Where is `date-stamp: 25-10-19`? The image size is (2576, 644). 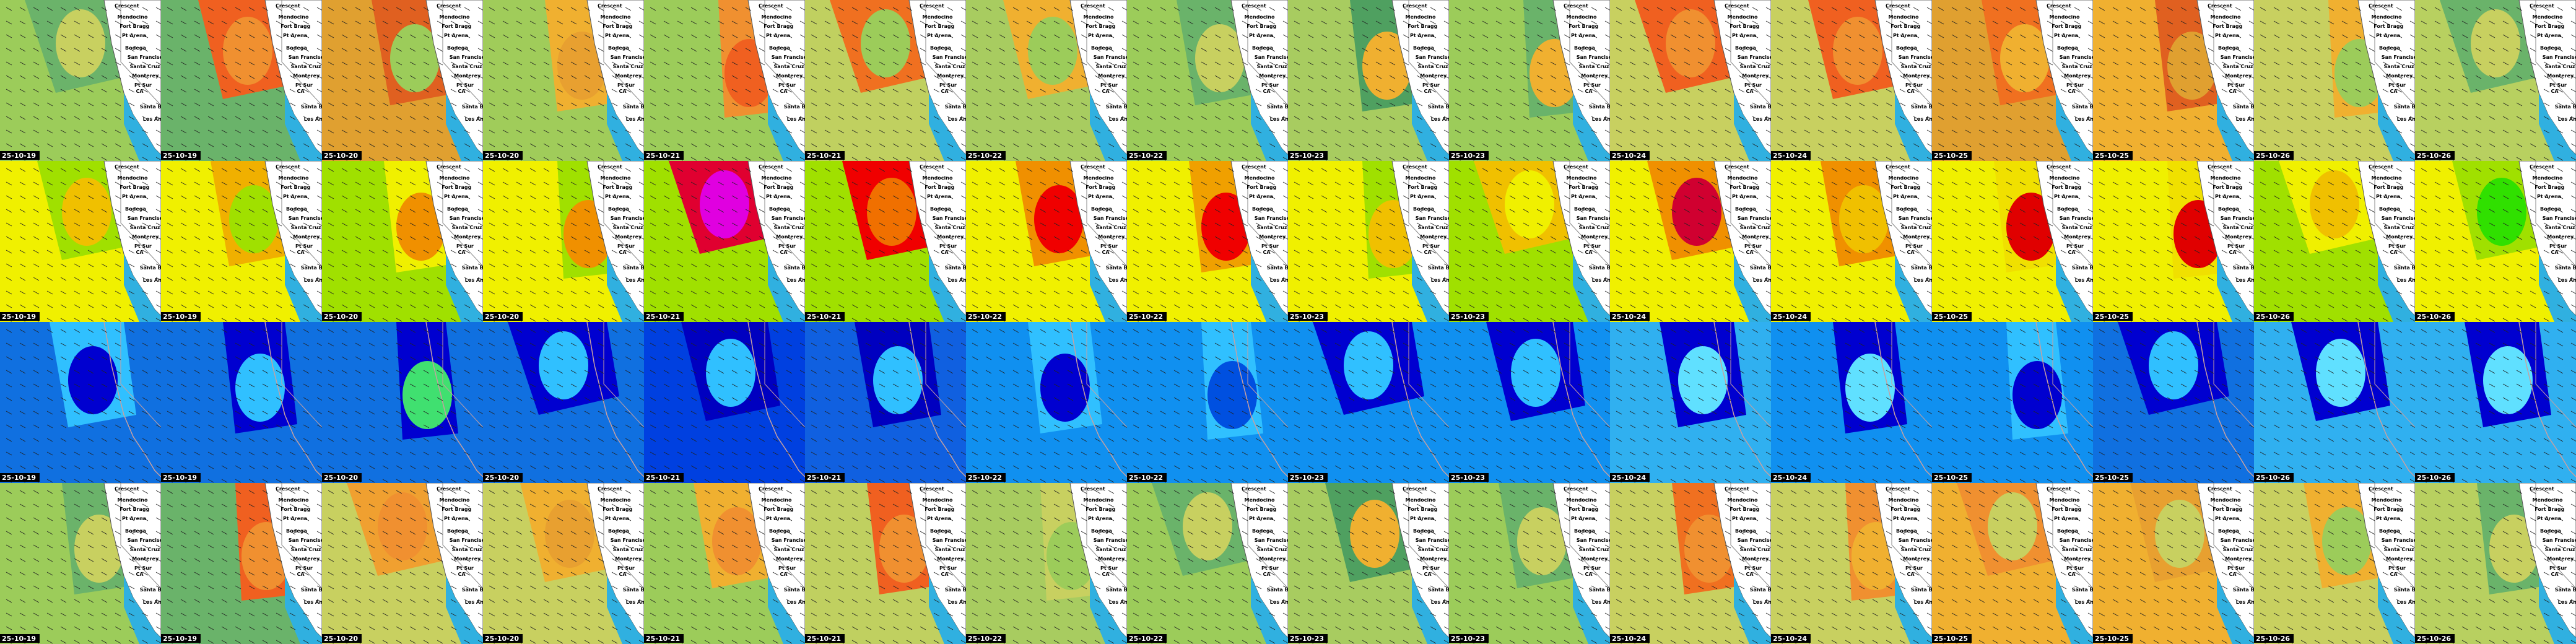 date-stamp: 25-10-19 is located at coordinates (19, 317).